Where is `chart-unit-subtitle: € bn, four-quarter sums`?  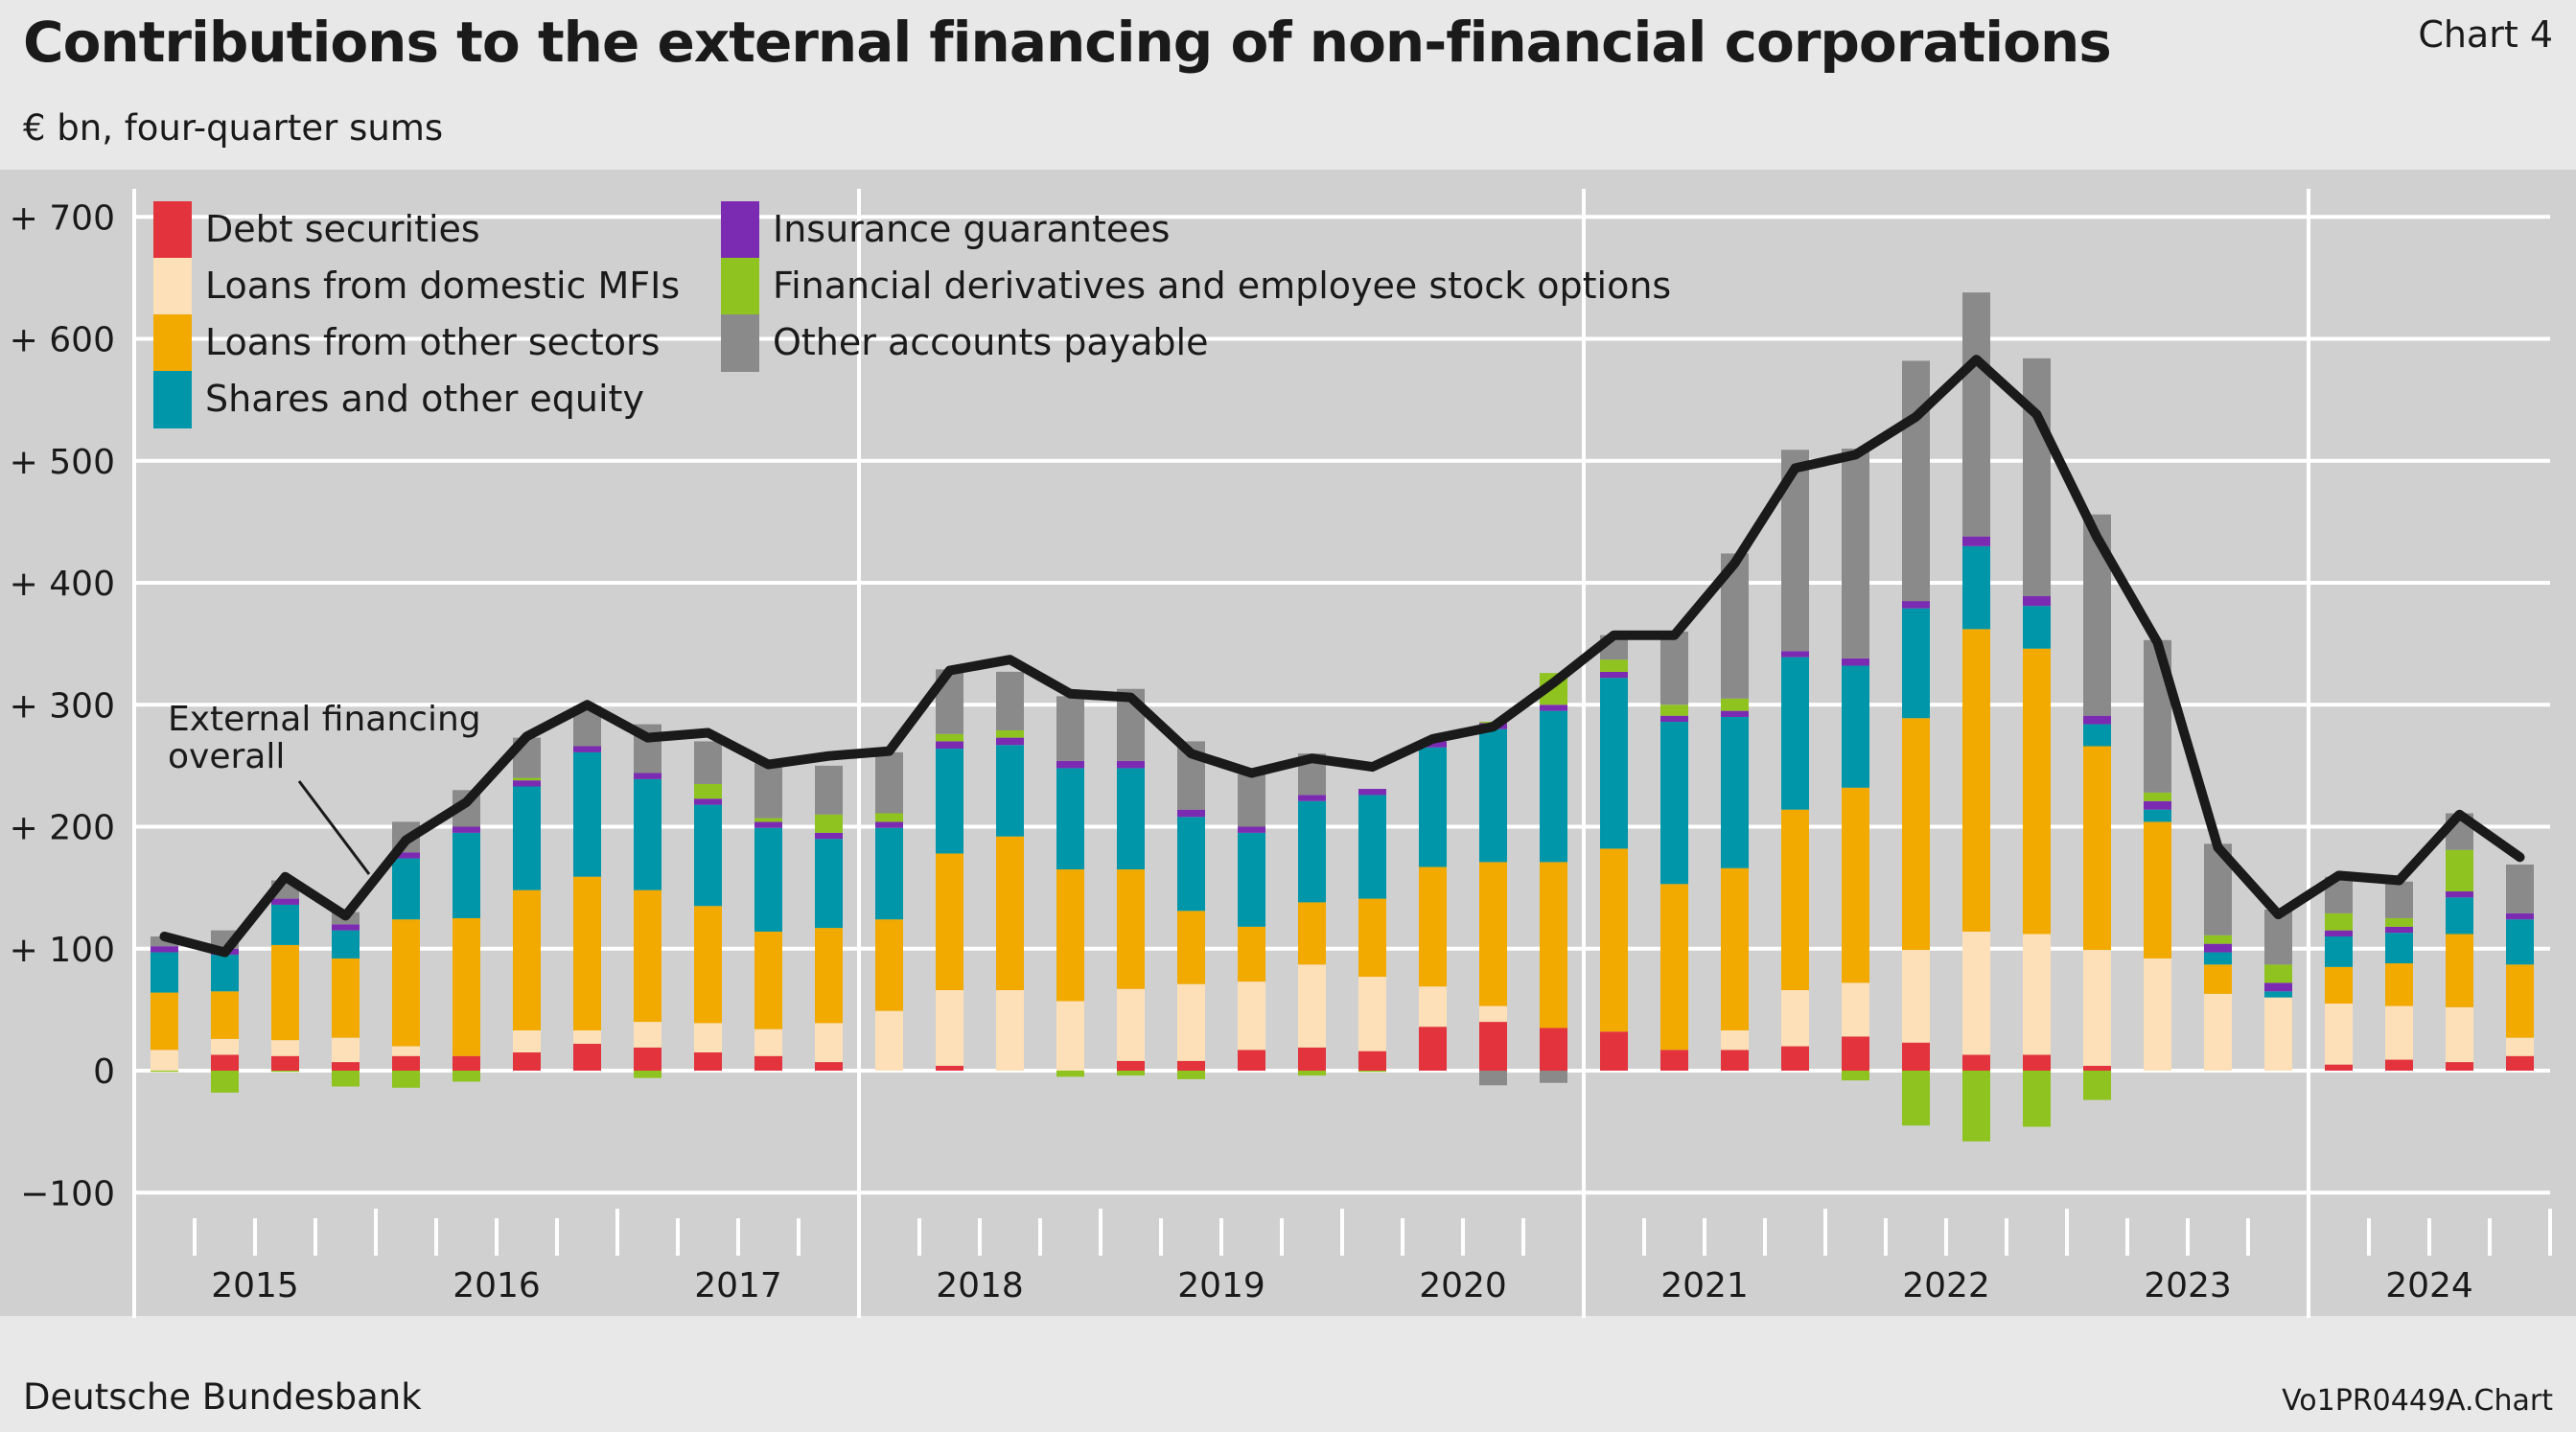 chart-unit-subtitle: € bn, four-quarter sums is located at coordinates (234, 128).